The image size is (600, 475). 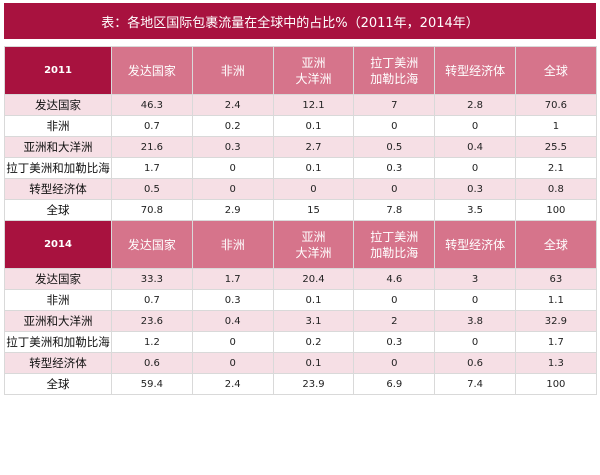 I want to click on value-cell: 3.8, so click(x=475, y=321).